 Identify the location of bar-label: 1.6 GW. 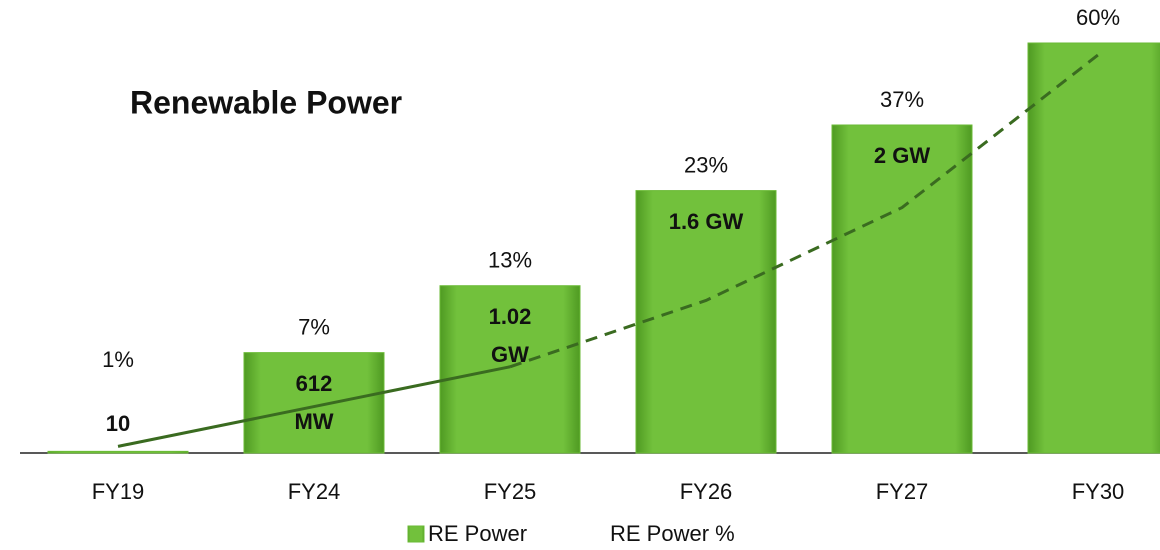
(706, 221).